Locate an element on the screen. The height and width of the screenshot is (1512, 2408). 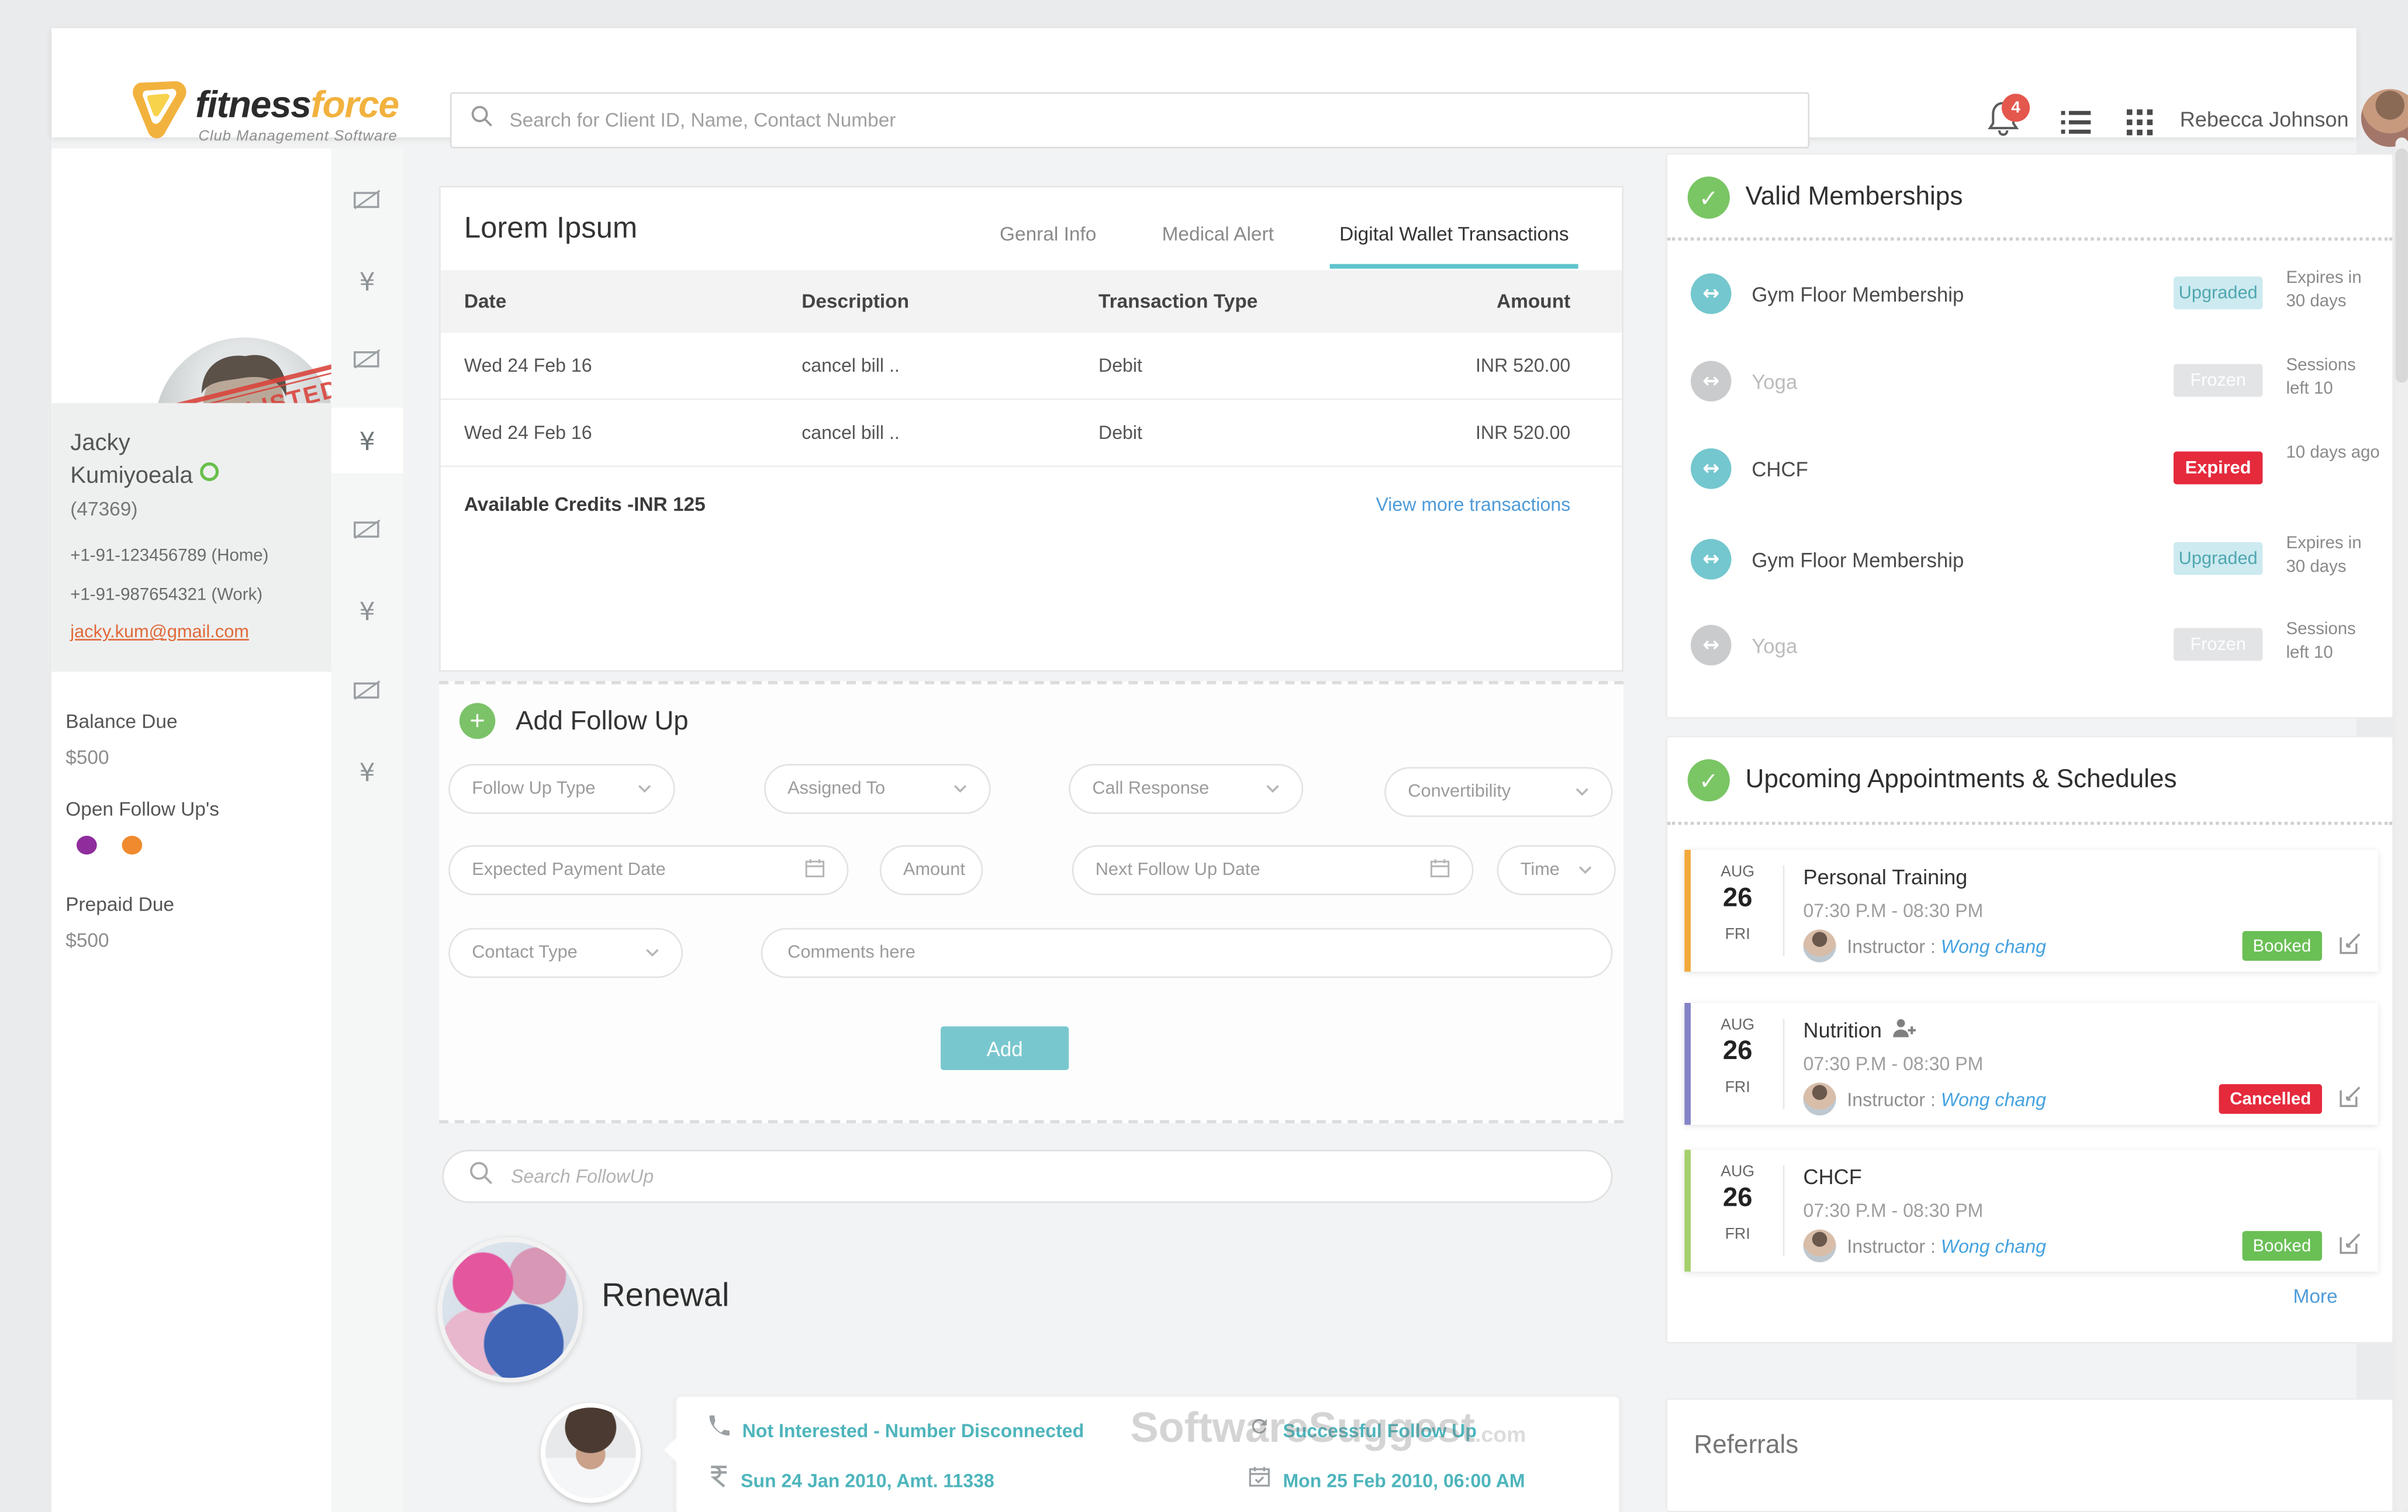
scrollbar-thumb is located at coordinates (2401, 265).